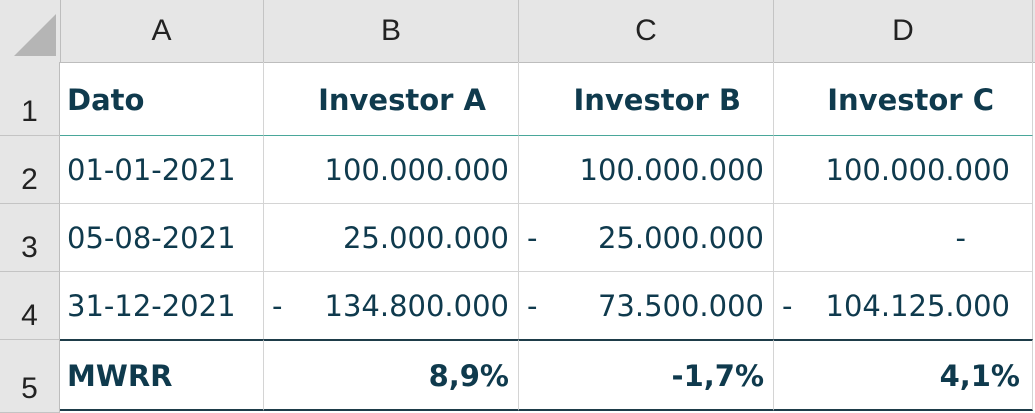 This screenshot has width=1035, height=413. I want to click on cell-a2: 01-01-2021, so click(162, 170).